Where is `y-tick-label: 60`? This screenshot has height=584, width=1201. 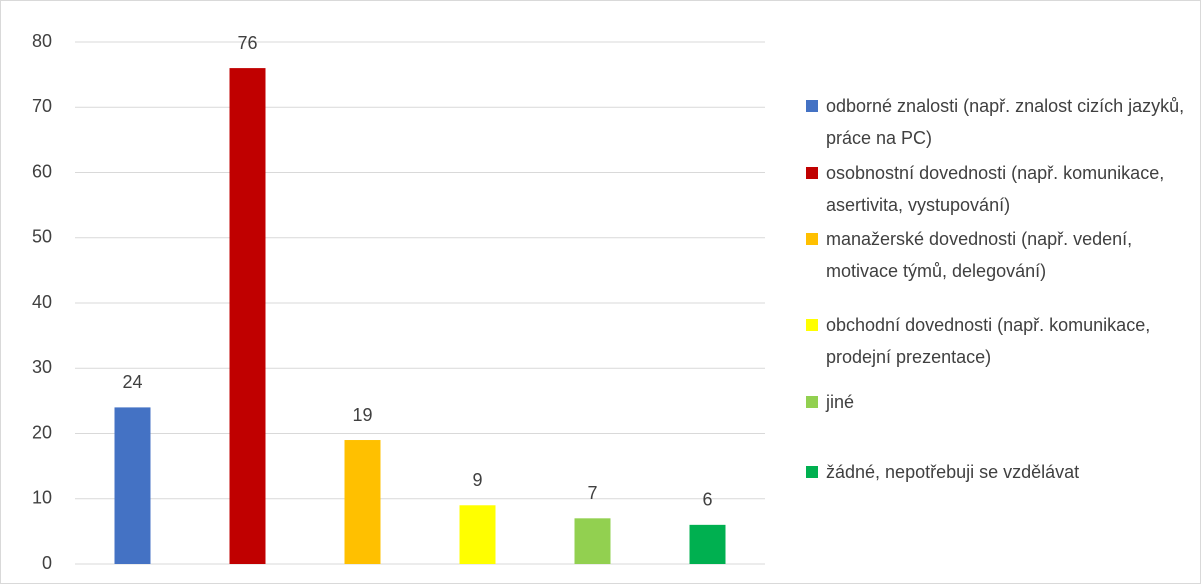 y-tick-label: 60 is located at coordinates (42, 171).